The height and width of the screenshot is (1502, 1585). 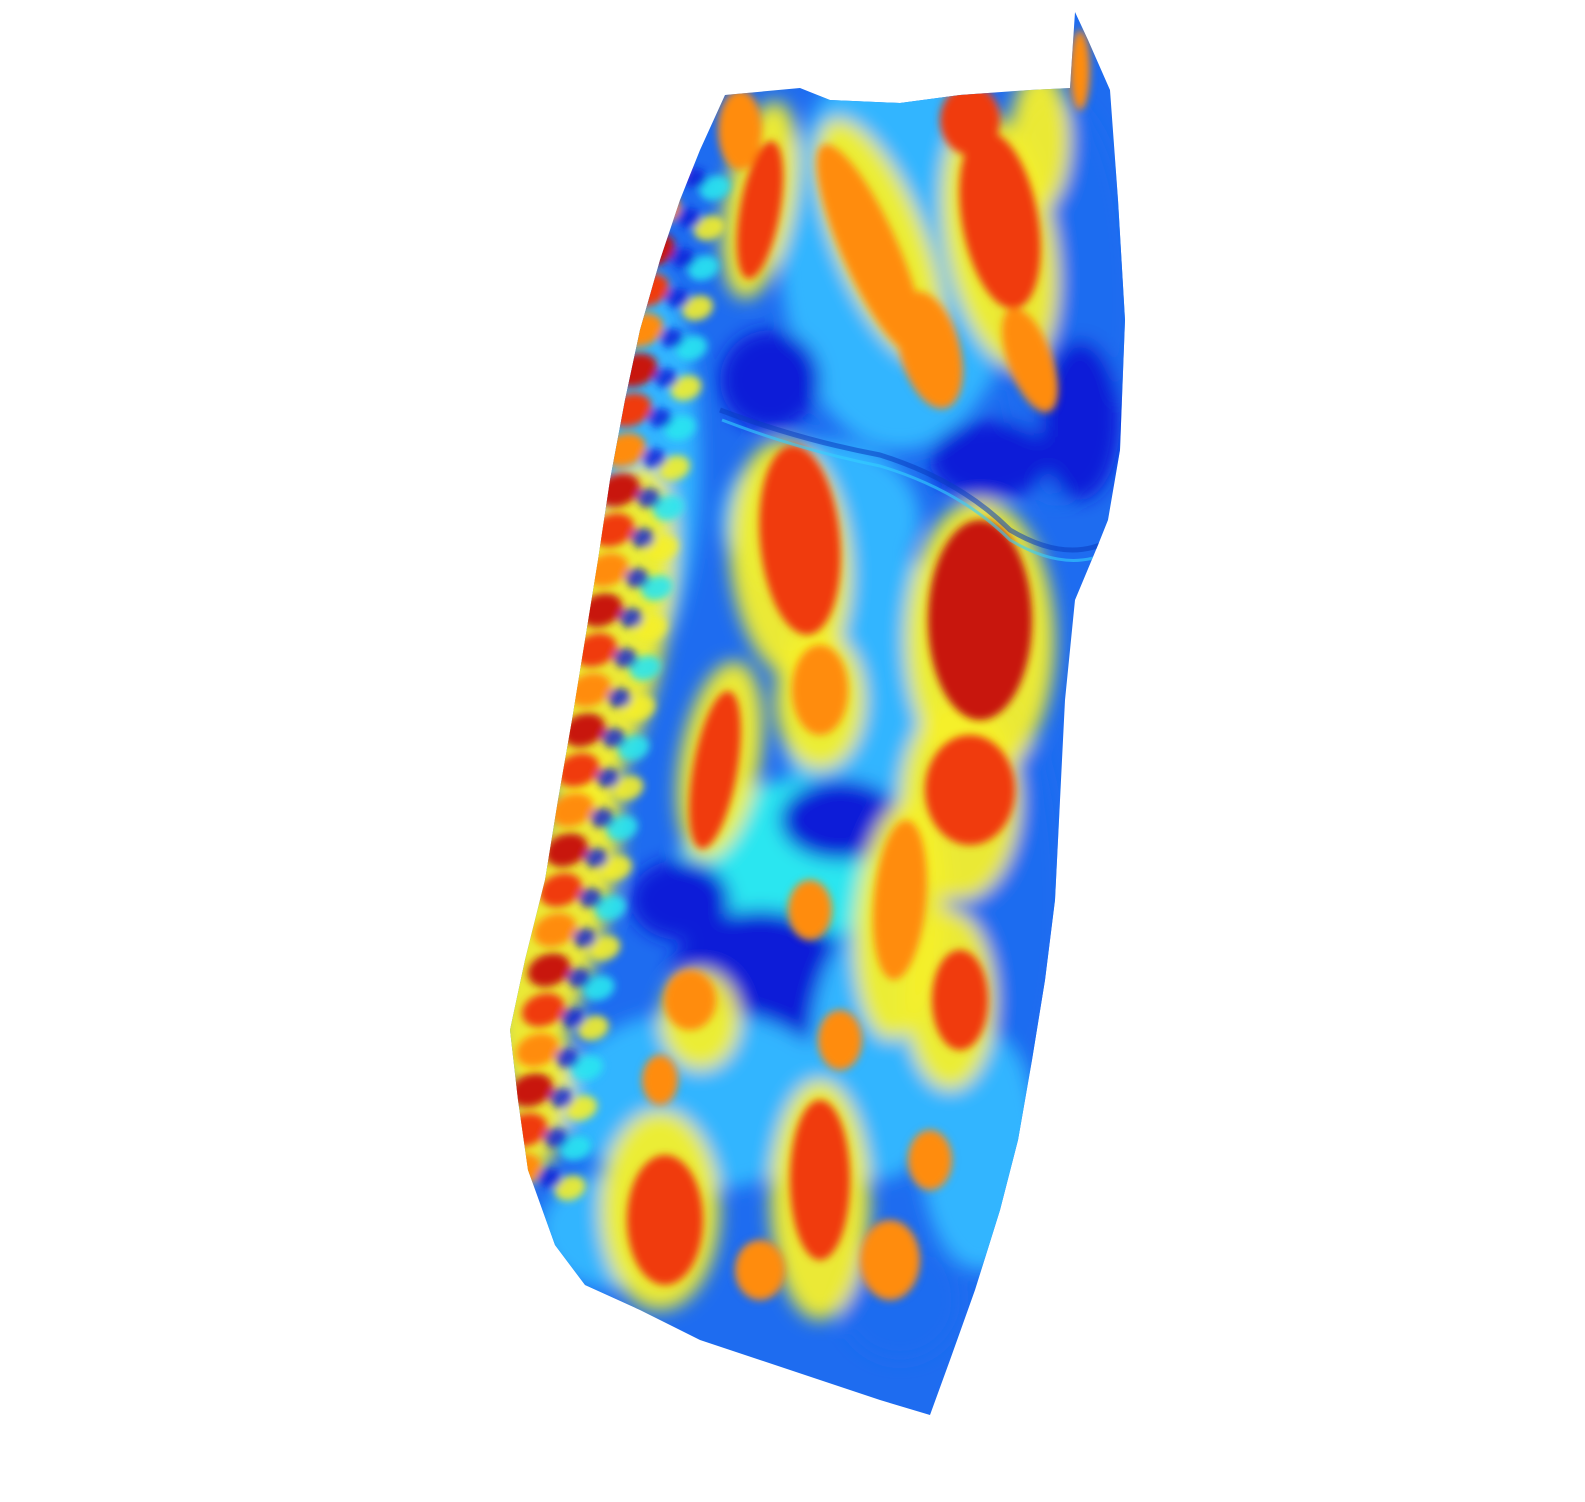 I want to click on surface-fold-ridge, so click(x=910, y=480).